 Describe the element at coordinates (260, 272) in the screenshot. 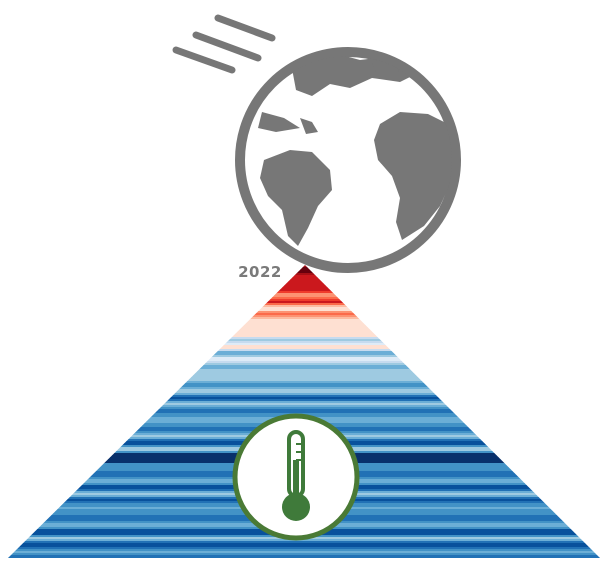

I see `year-label: 2022` at that location.